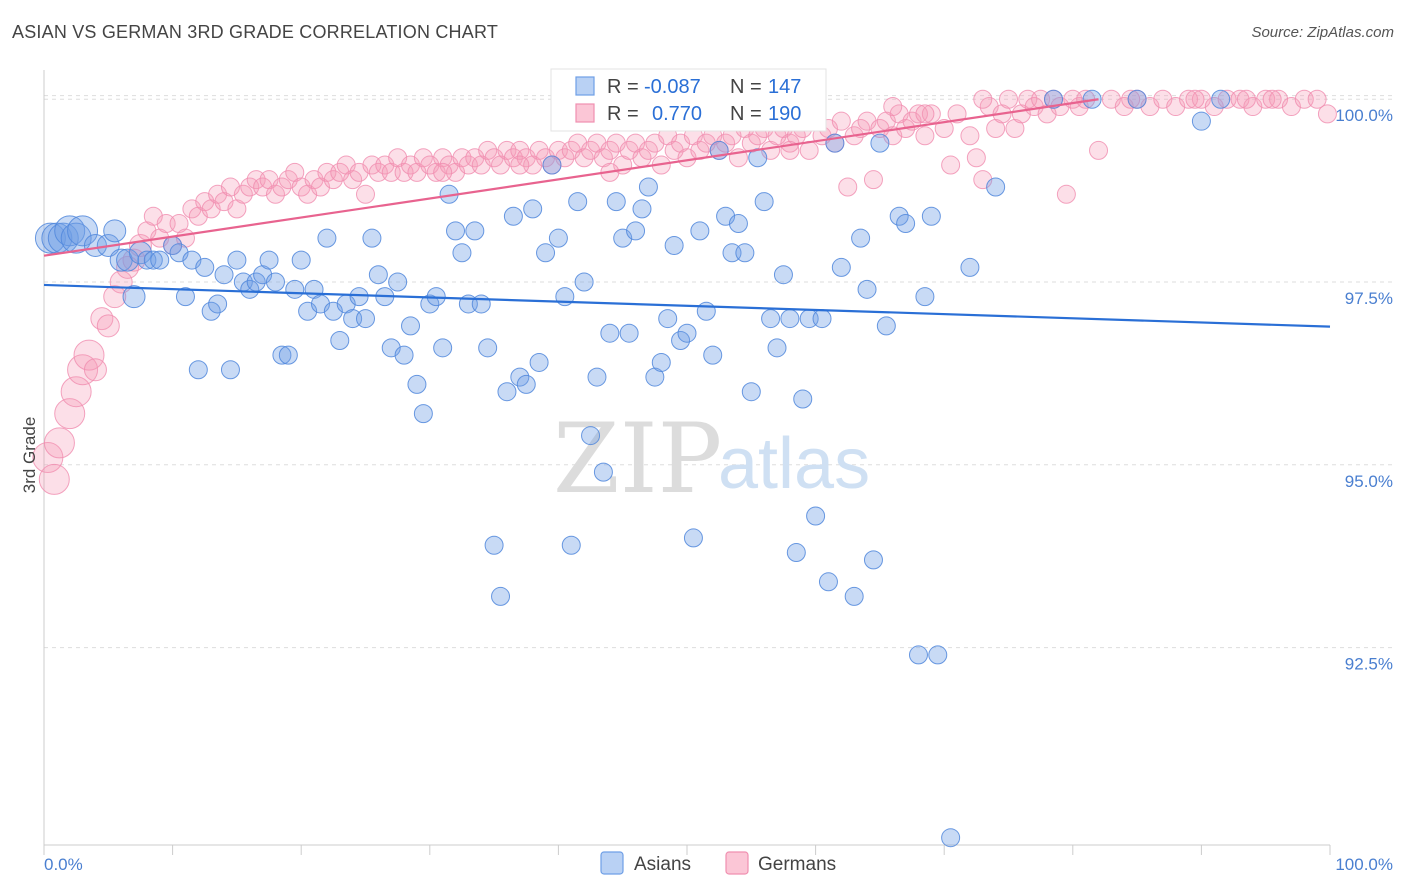 The width and height of the screenshot is (1406, 892). What do you see at coordinates (687, 305) in the screenshot?
I see `asian-trend-line` at bounding box center [687, 305].